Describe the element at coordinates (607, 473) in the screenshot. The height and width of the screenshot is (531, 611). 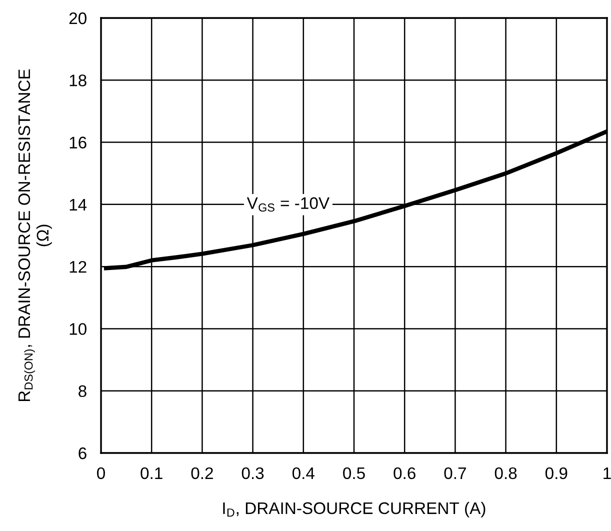
I see `x-tick-label: 1` at that location.